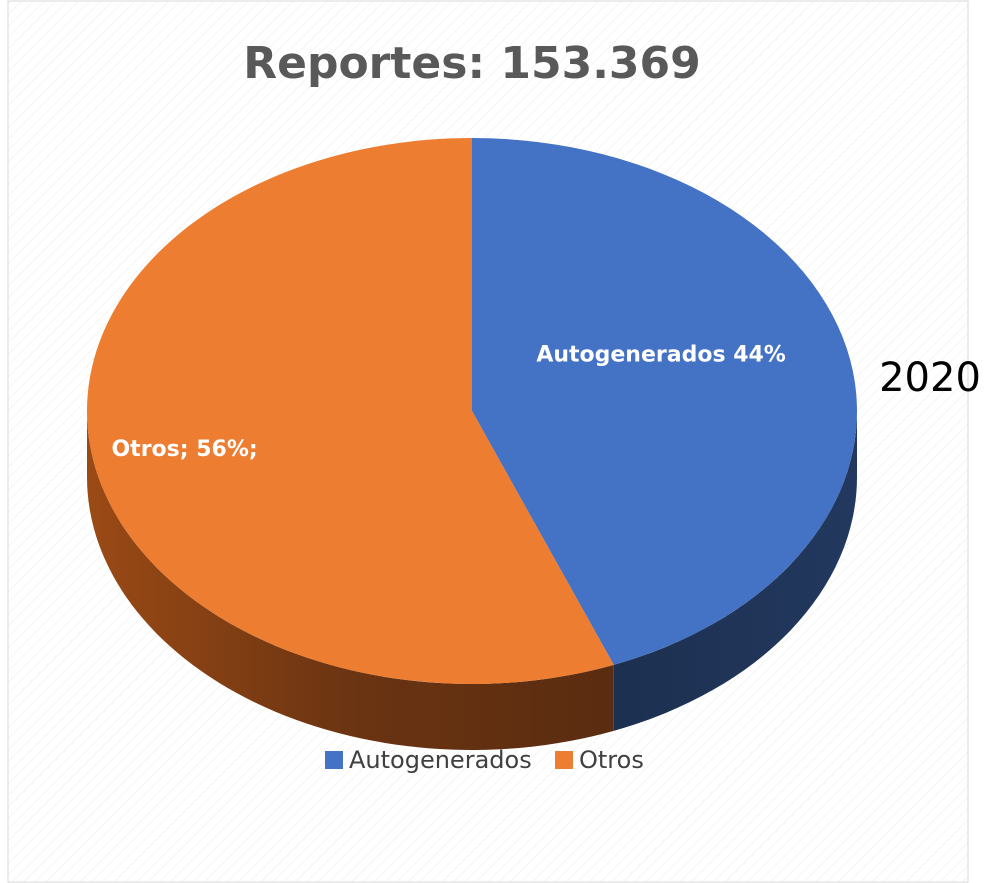 The height and width of the screenshot is (883, 990). Describe the element at coordinates (930, 378) in the screenshot. I see `series-label: 2020` at that location.